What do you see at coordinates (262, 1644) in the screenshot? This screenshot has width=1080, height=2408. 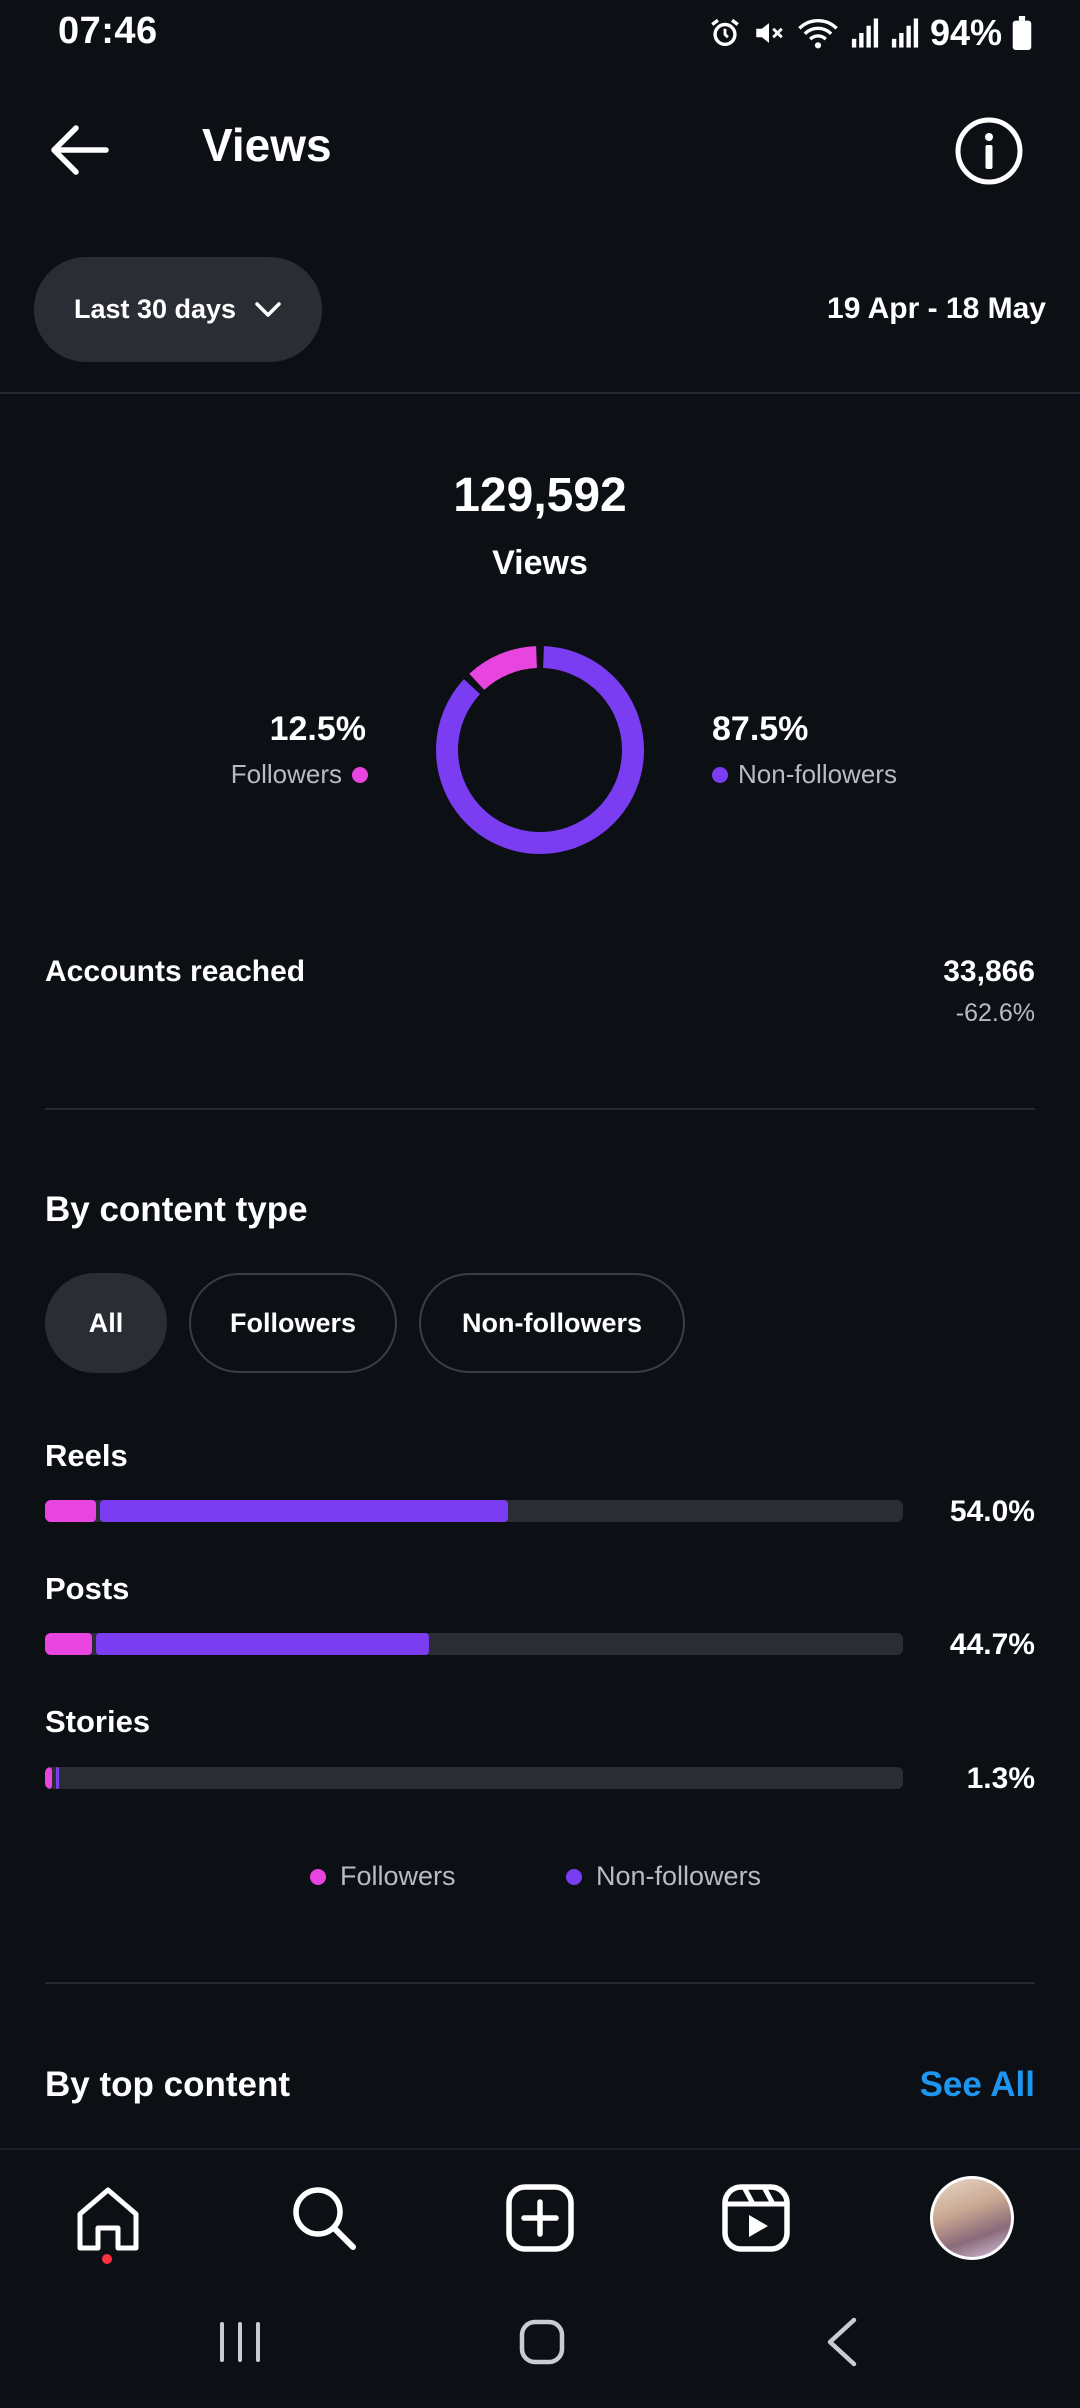 I see `posts-non-followers-segment` at bounding box center [262, 1644].